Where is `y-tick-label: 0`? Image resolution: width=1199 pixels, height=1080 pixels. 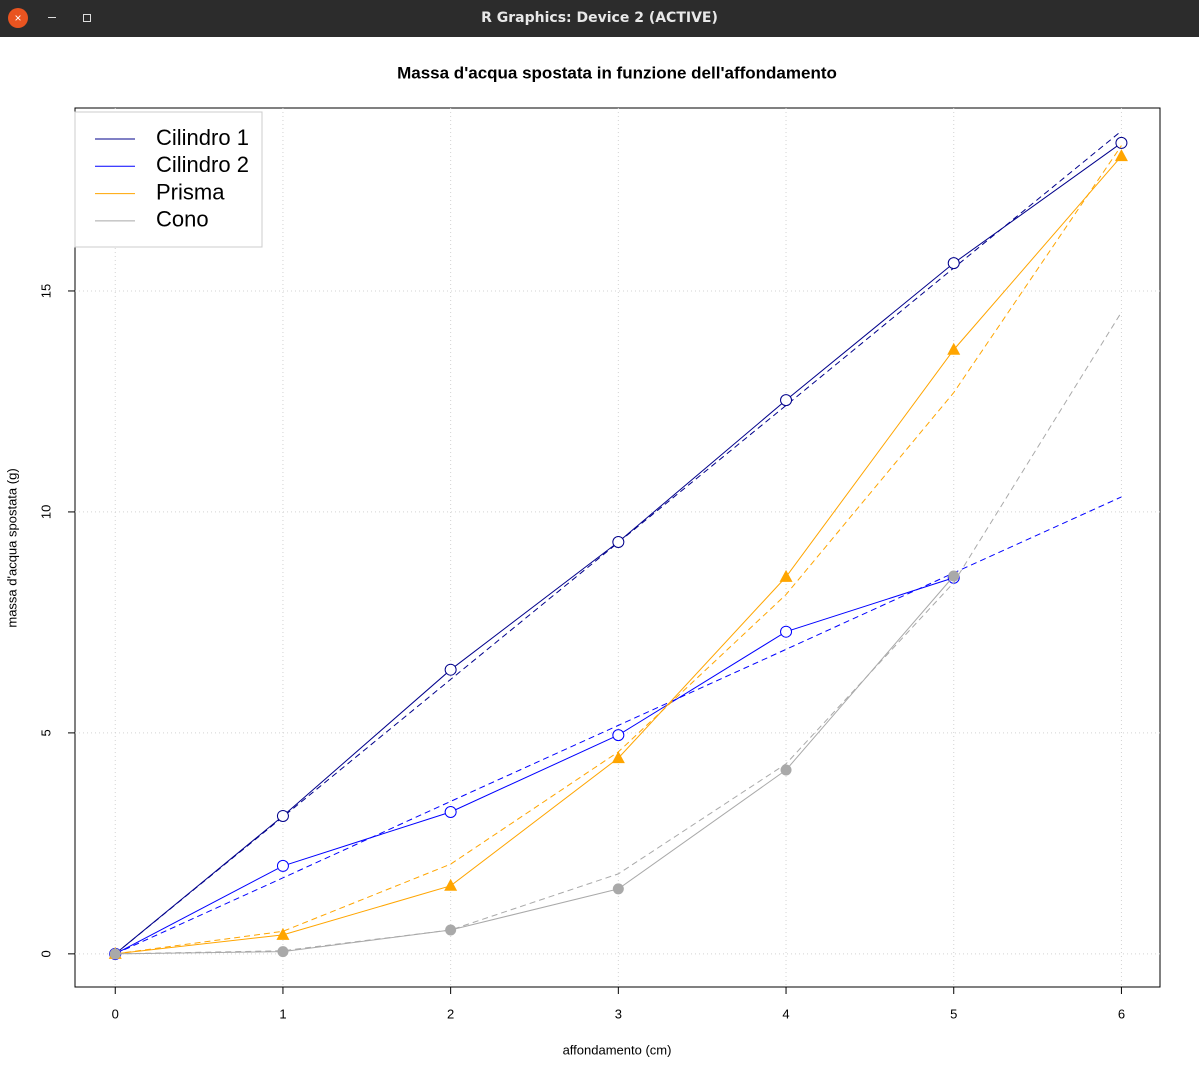
y-tick-label: 0 is located at coordinates (45, 953).